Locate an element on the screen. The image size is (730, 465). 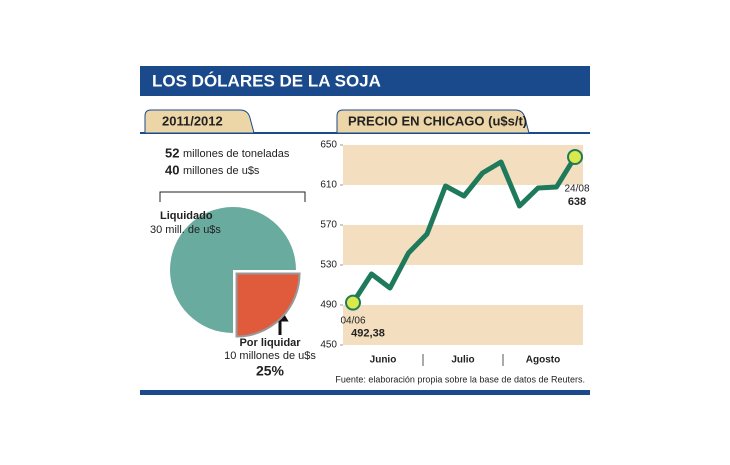
month-label: Julio is located at coordinates (462, 360).